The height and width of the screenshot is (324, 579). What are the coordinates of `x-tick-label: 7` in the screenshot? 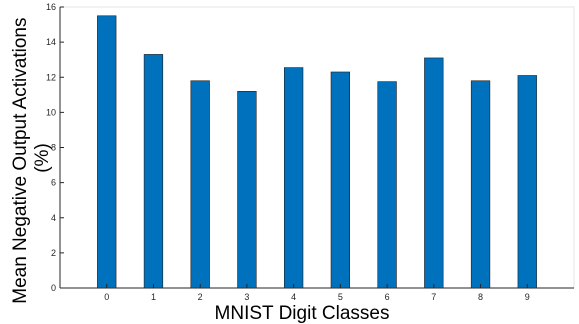 It's located at (433, 297).